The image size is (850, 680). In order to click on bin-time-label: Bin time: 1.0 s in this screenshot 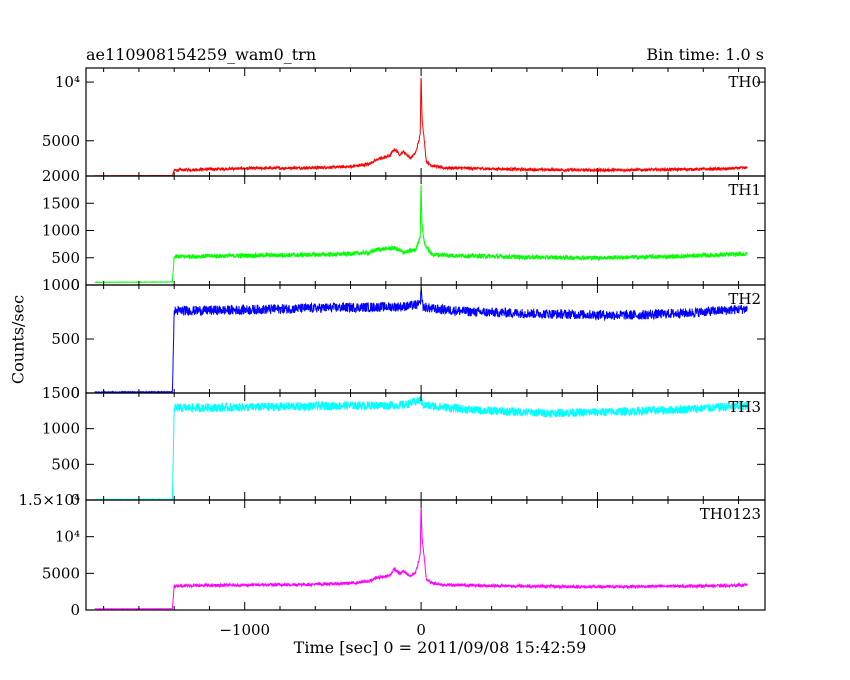, I will do `click(705, 54)`.